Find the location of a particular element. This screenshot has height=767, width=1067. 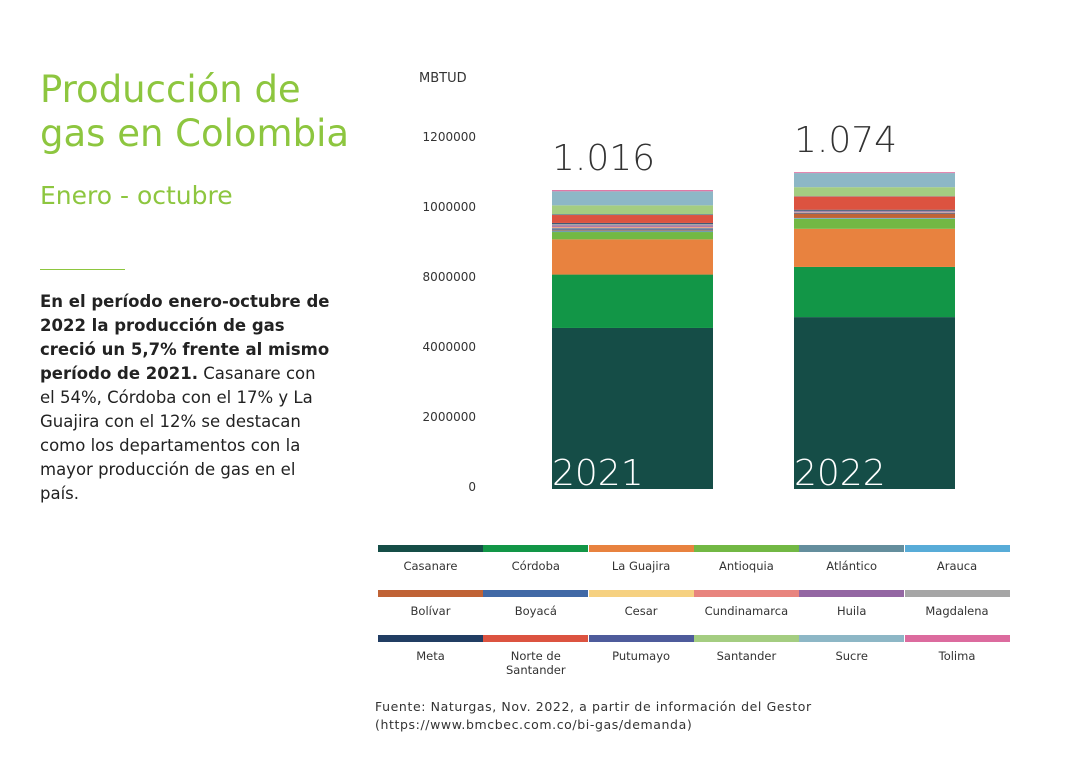

y-tick-label: 0 is located at coordinates (472, 487).